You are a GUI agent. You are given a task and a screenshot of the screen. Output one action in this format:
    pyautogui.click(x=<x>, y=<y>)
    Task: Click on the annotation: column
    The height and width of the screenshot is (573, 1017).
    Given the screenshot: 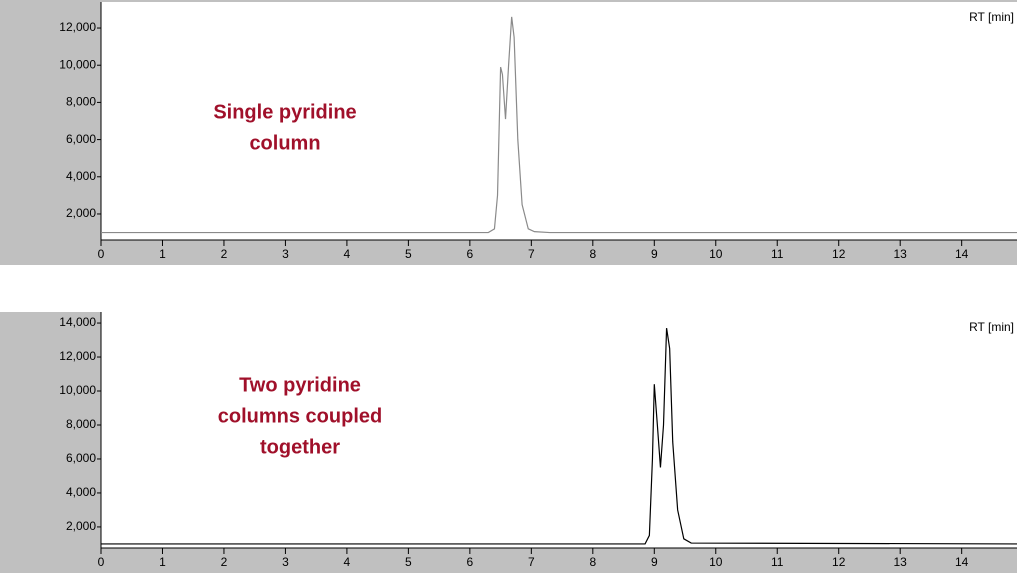 What is the action you would take?
    pyautogui.click(x=284, y=143)
    